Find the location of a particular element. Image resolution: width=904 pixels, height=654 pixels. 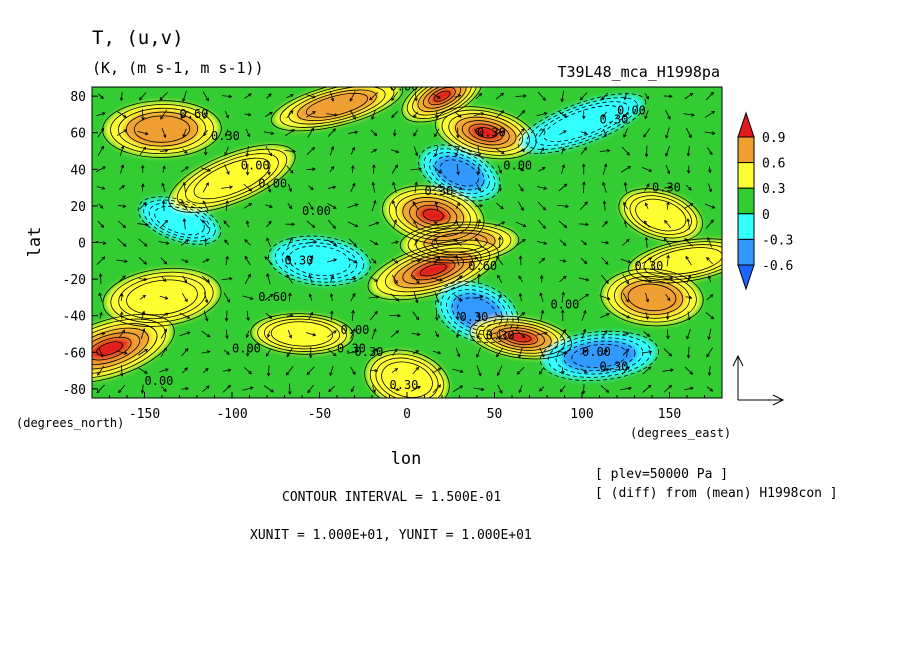

x-axis: -150 -100 -50 0 50 100 150 is located at coordinates (407, 407).